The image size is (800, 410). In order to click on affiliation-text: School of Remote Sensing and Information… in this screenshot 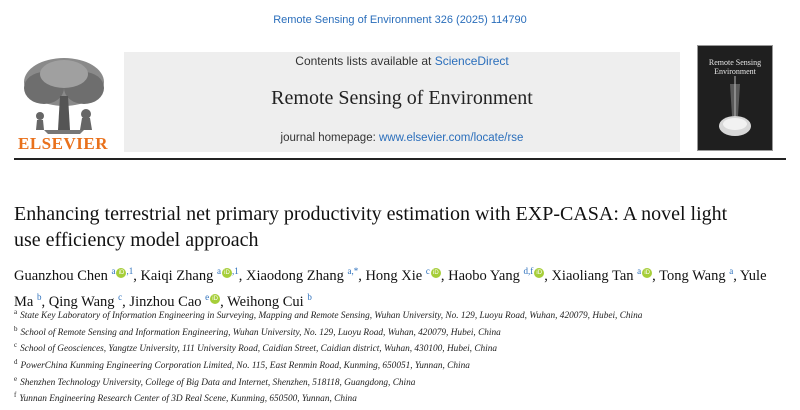, I will do `click(260, 332)`.